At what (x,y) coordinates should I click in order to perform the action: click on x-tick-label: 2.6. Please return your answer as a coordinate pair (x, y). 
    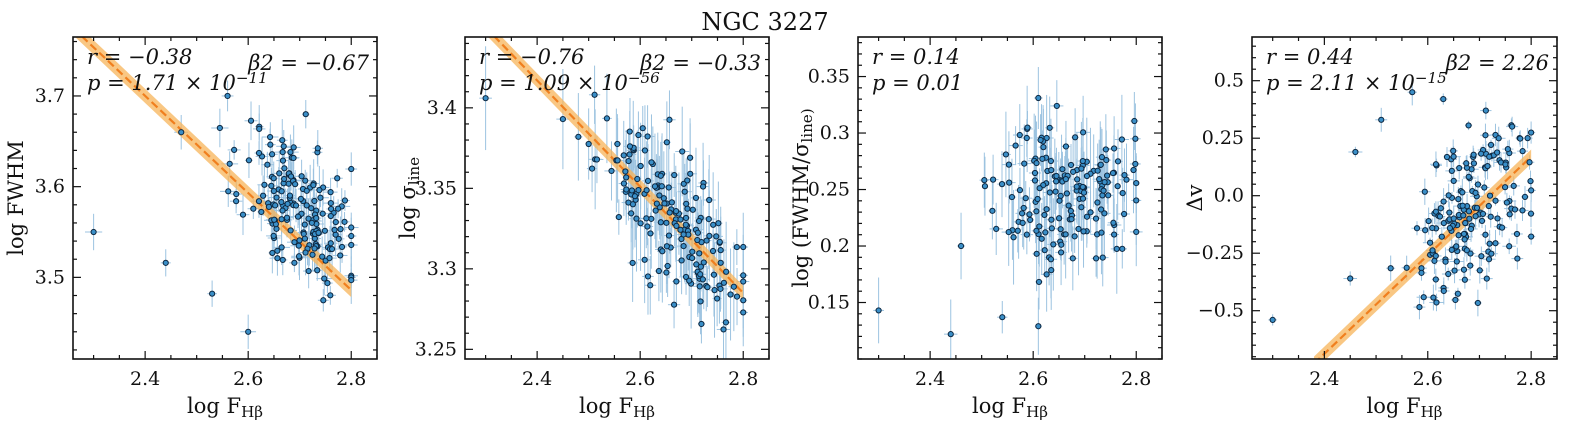
    Looking at the image, I should click on (640, 379).